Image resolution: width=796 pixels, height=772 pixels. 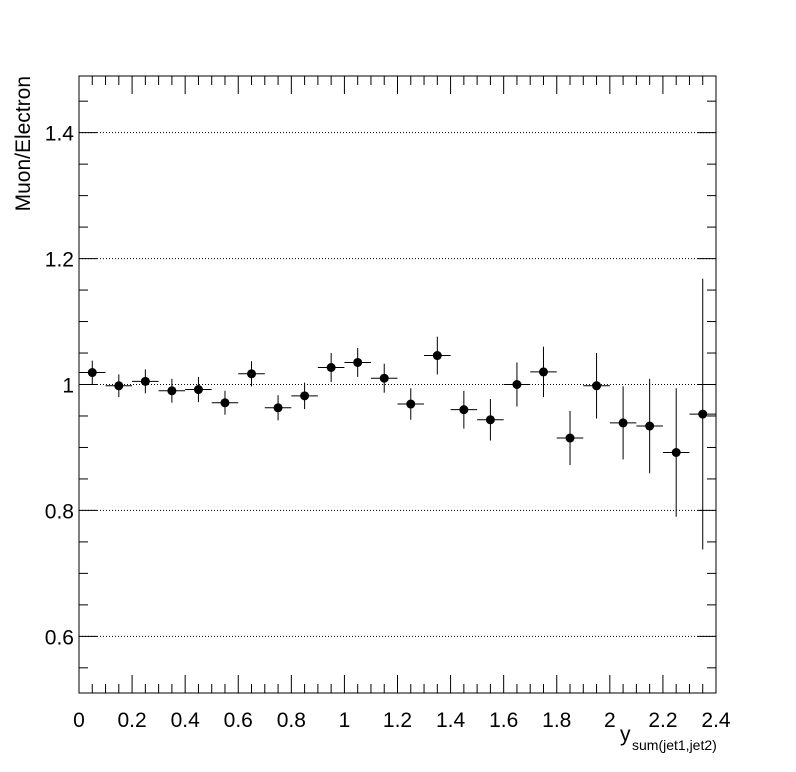 I want to click on y-tick-label: 1, so click(x=68, y=386).